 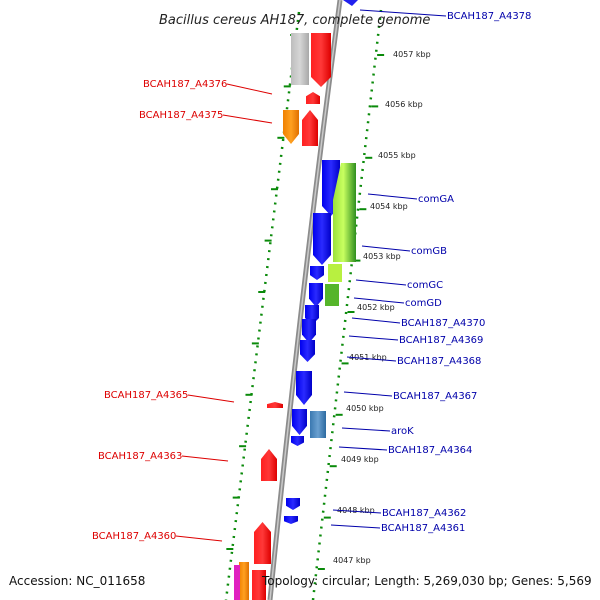 I want to click on accession-text: Accession: NC_011658, so click(x=77, y=581).